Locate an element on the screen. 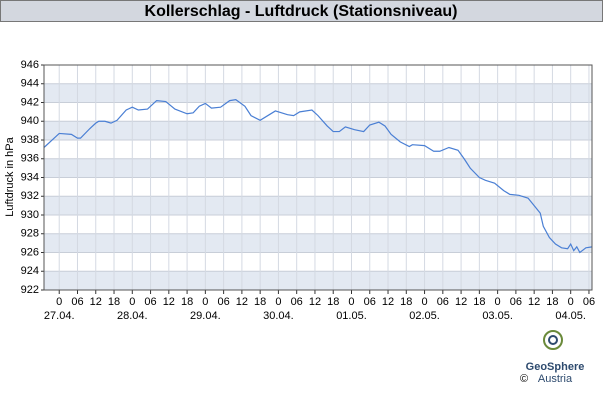 The width and height of the screenshot is (603, 405). y-tick-label: 924 is located at coordinates (30, 271).